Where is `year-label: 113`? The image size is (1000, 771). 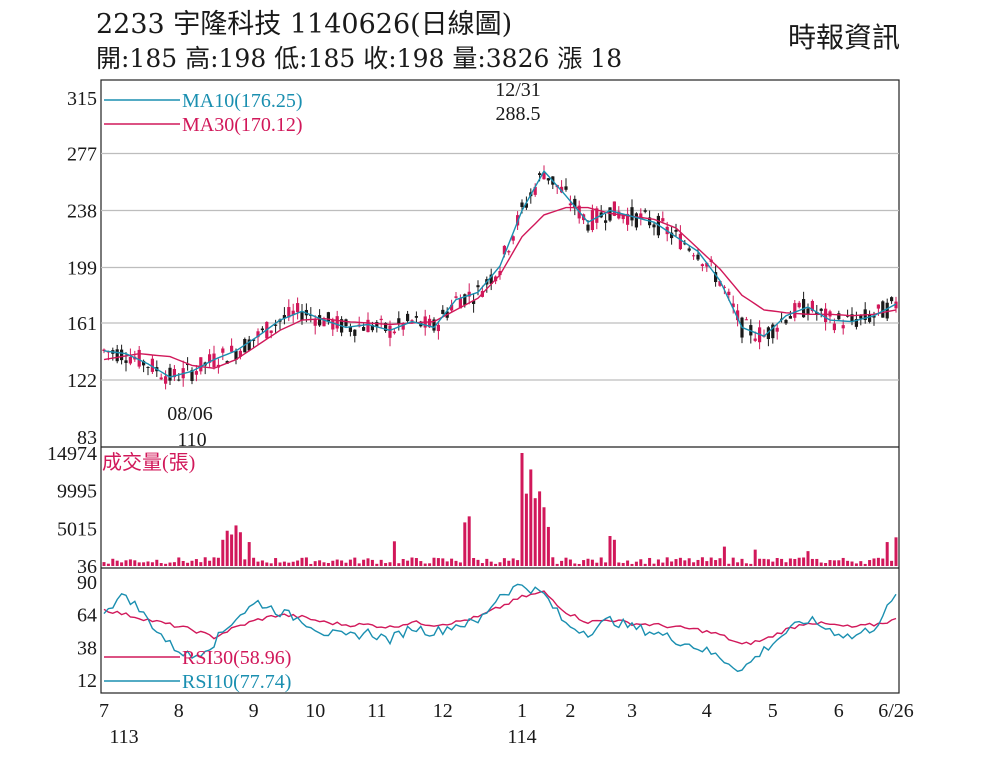 year-label: 113 is located at coordinates (123, 737).